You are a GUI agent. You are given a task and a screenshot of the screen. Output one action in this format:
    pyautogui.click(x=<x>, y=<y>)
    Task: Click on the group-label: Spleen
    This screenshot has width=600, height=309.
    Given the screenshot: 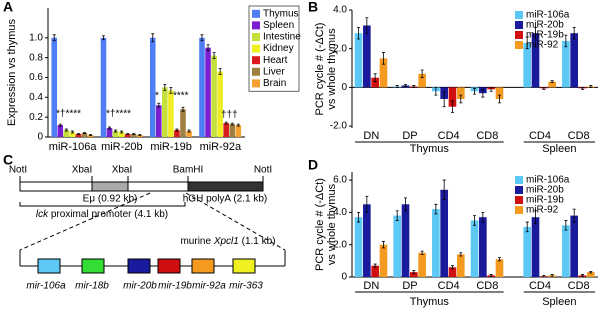 What is the action you would take?
    pyautogui.click(x=559, y=149)
    